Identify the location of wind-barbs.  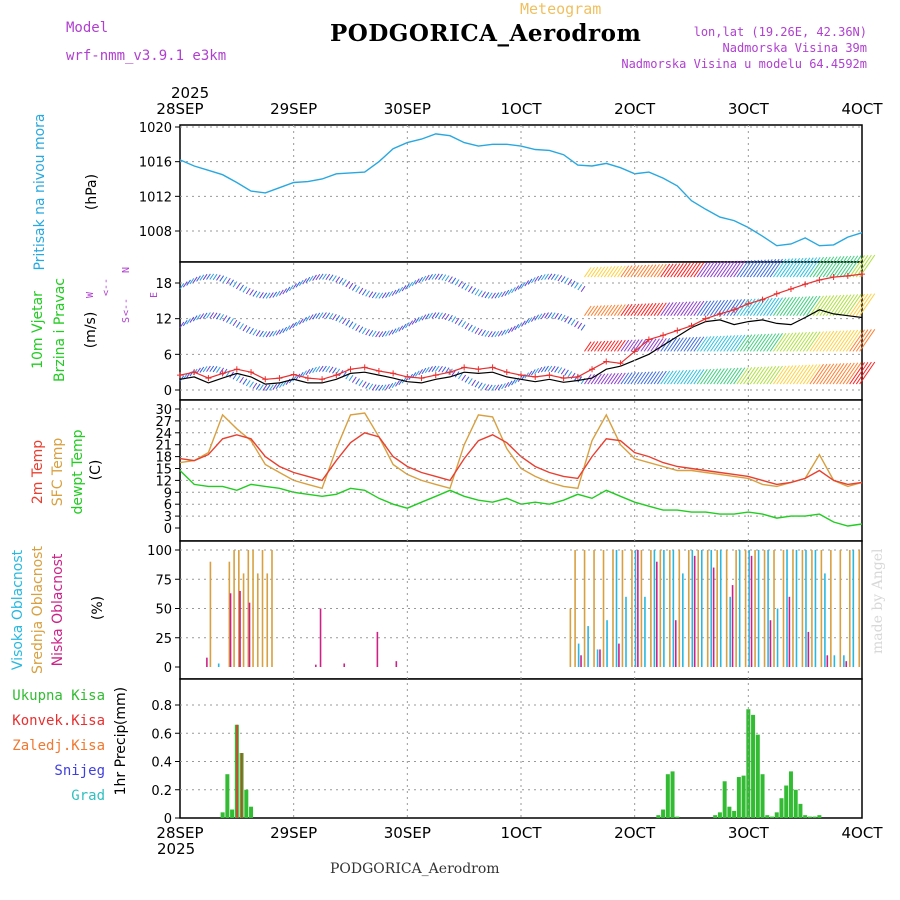
(527, 322).